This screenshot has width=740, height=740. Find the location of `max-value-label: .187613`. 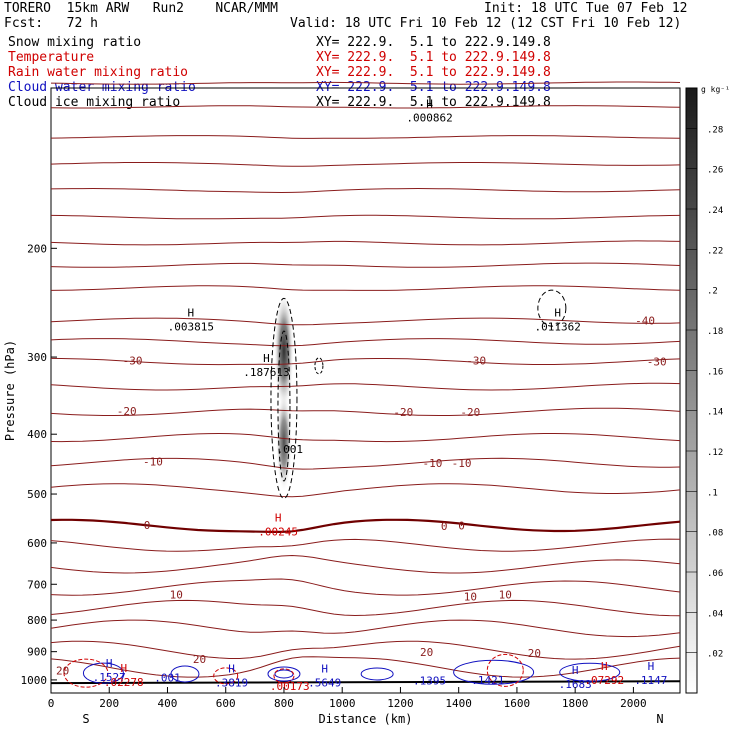

max-value-label: .187613 is located at coordinates (266, 372).